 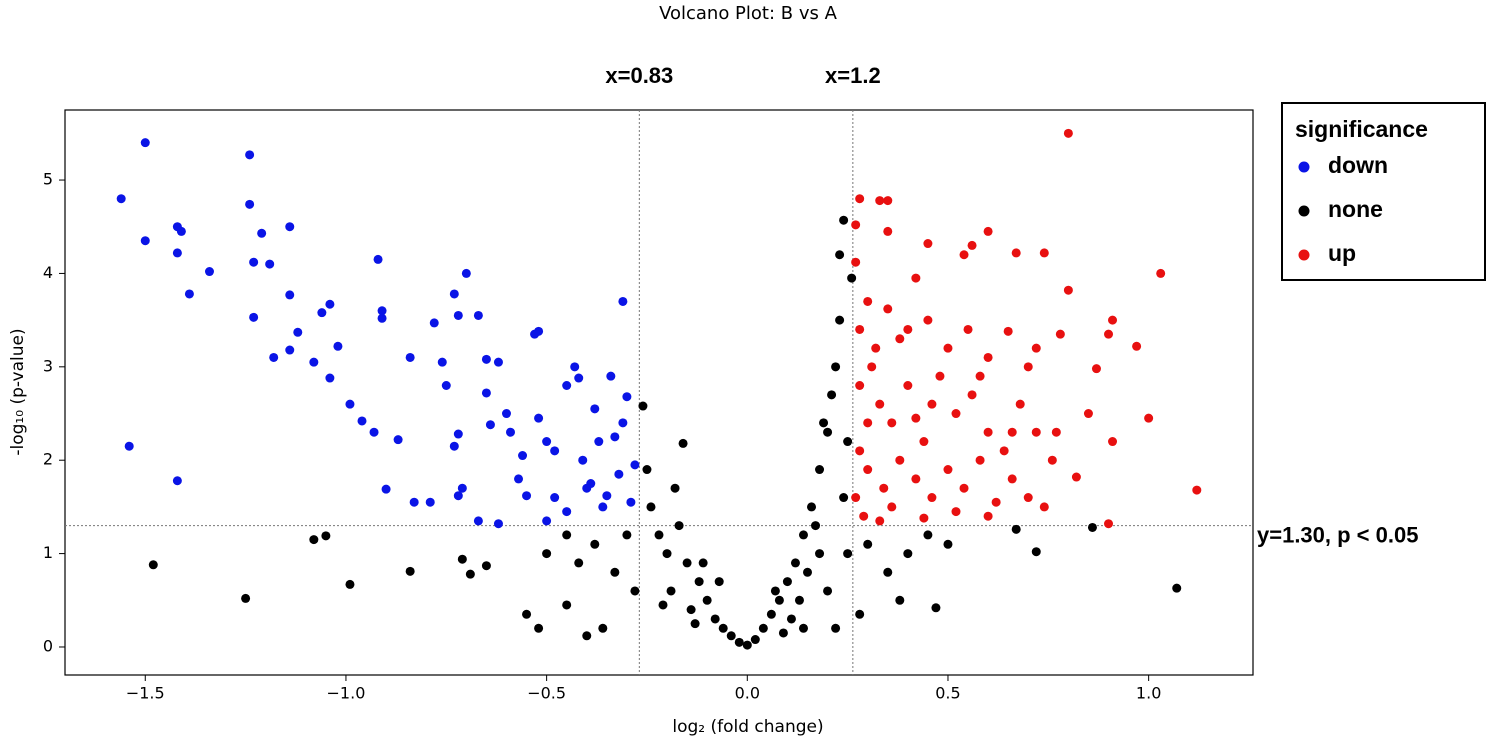 What do you see at coordinates (639, 75) in the screenshot?
I see `threshold-label: x=0.83` at bounding box center [639, 75].